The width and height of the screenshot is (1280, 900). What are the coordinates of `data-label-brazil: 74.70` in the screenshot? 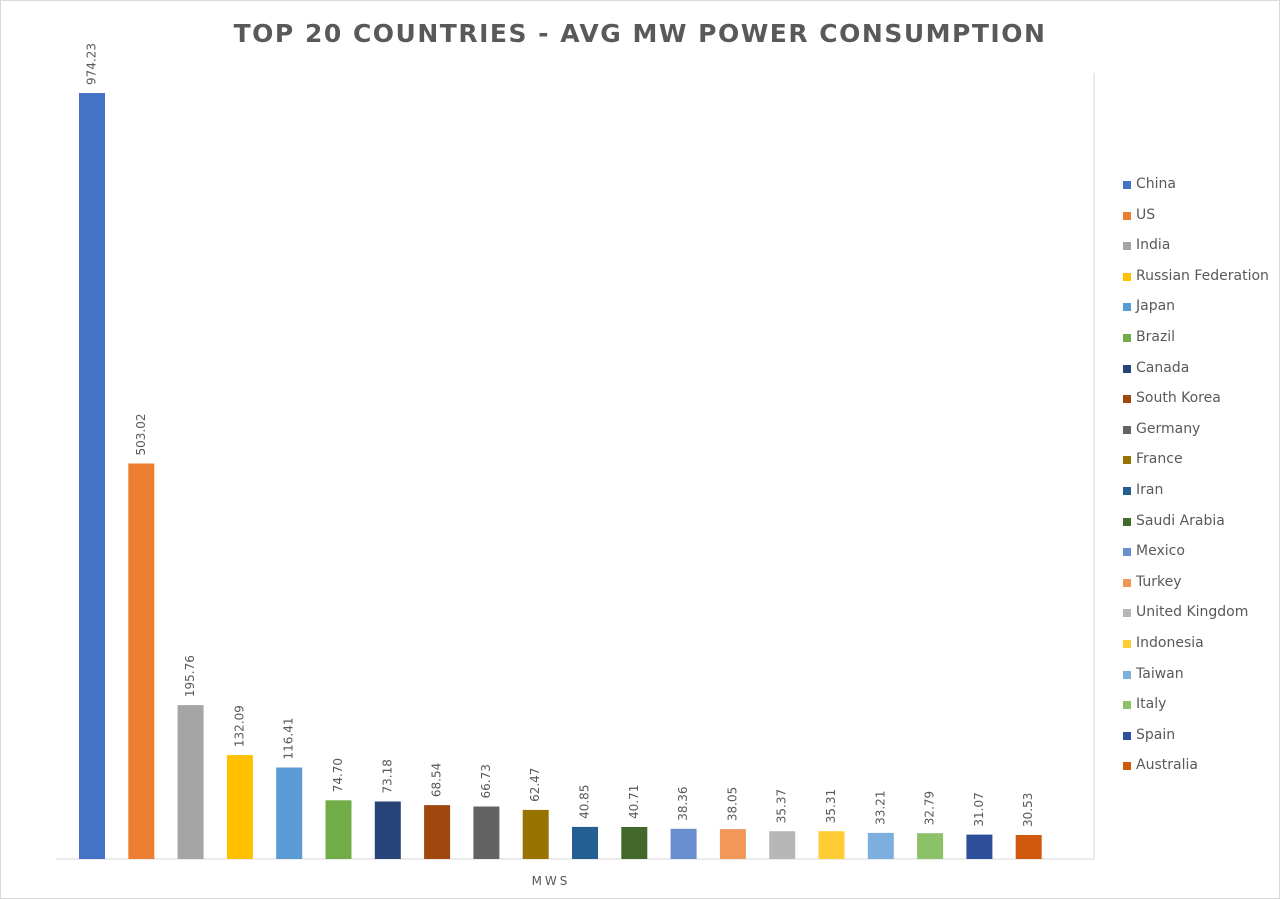 It's located at (338, 775).